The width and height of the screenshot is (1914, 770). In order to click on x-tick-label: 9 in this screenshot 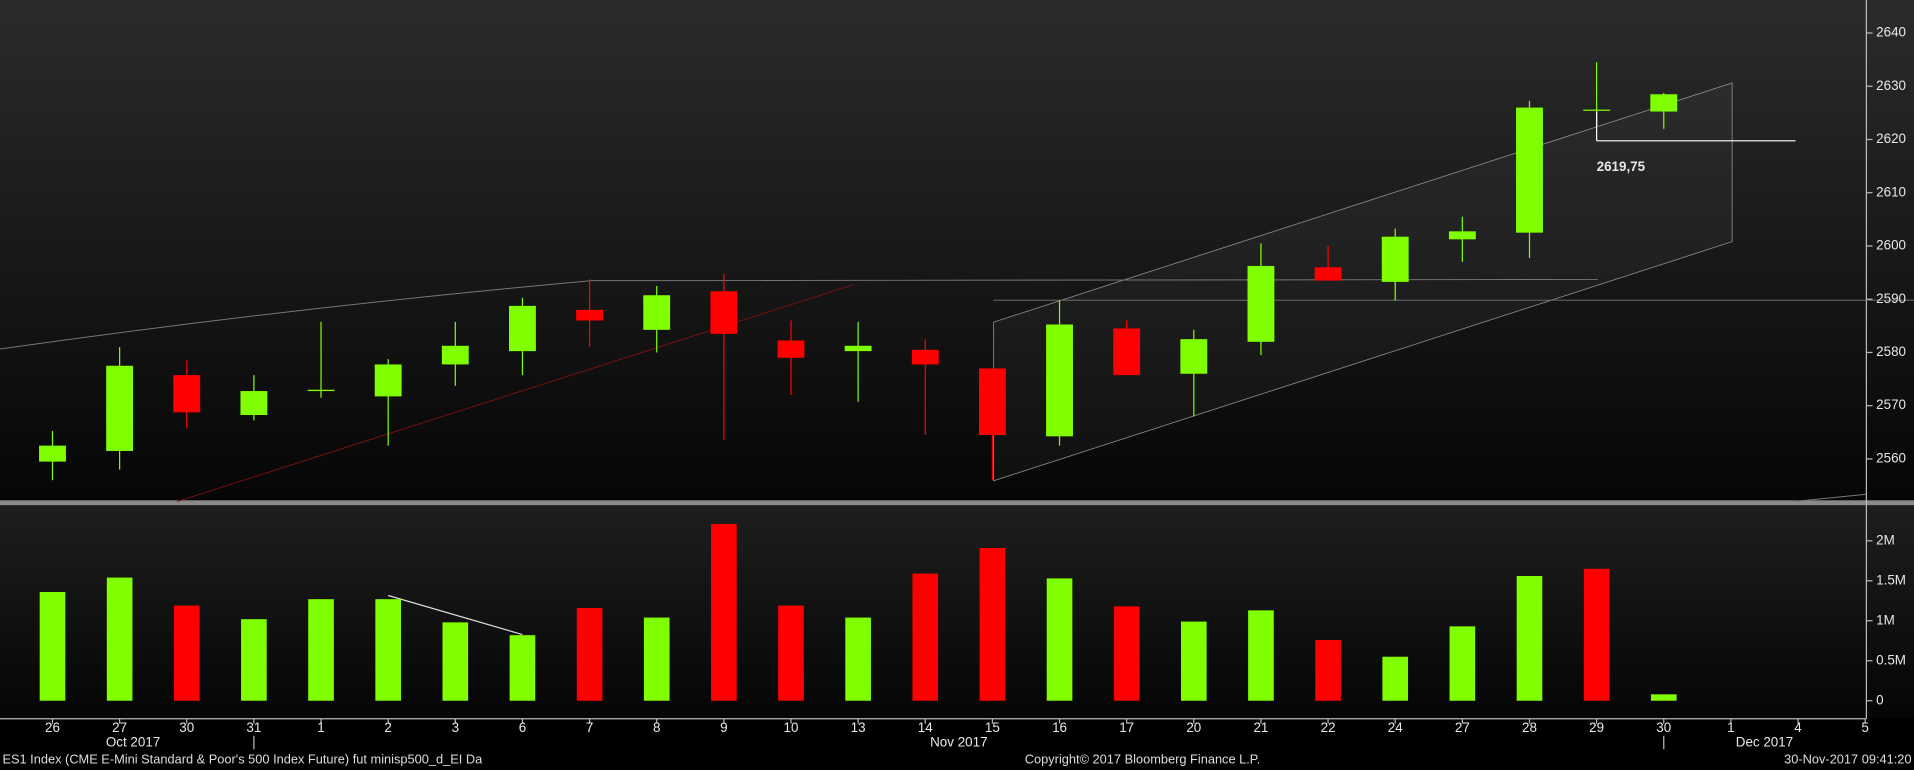, I will do `click(723, 727)`.